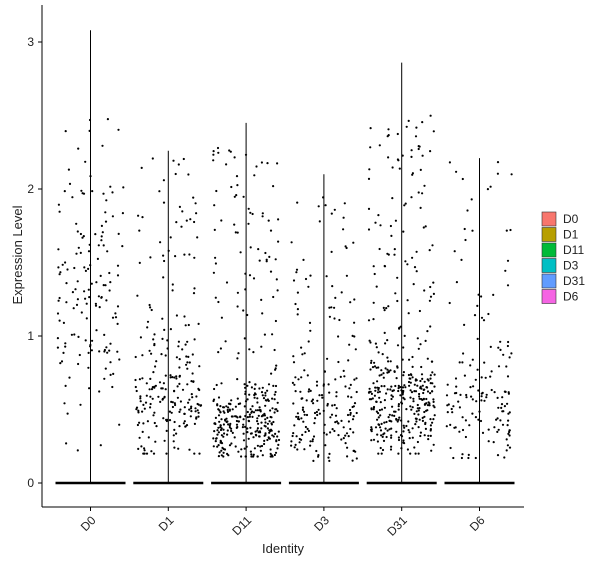 This screenshot has height=568, width=600. Describe the element at coordinates (549, 265) in the screenshot. I see `legend-swatch` at that location.